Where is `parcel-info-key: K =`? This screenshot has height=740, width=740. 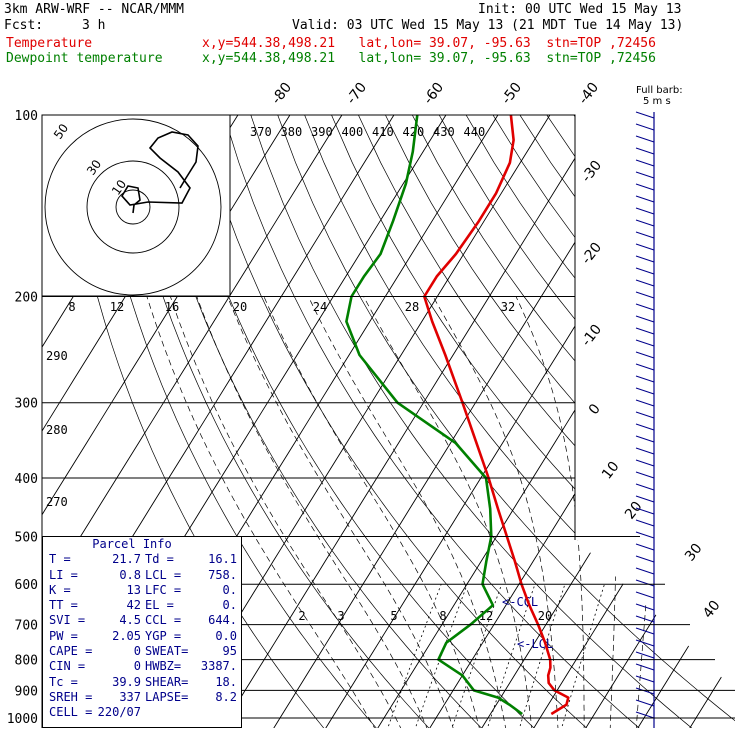
parcel-info-key: K = is located at coordinates (60, 589).